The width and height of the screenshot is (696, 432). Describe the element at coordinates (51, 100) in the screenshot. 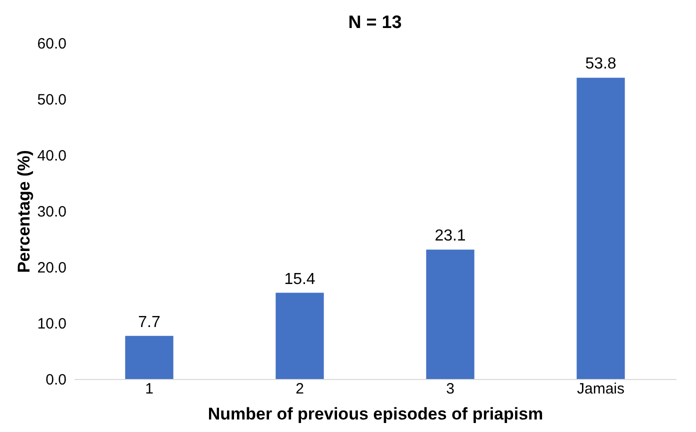

I see `y-tick-label: 50.0` at that location.